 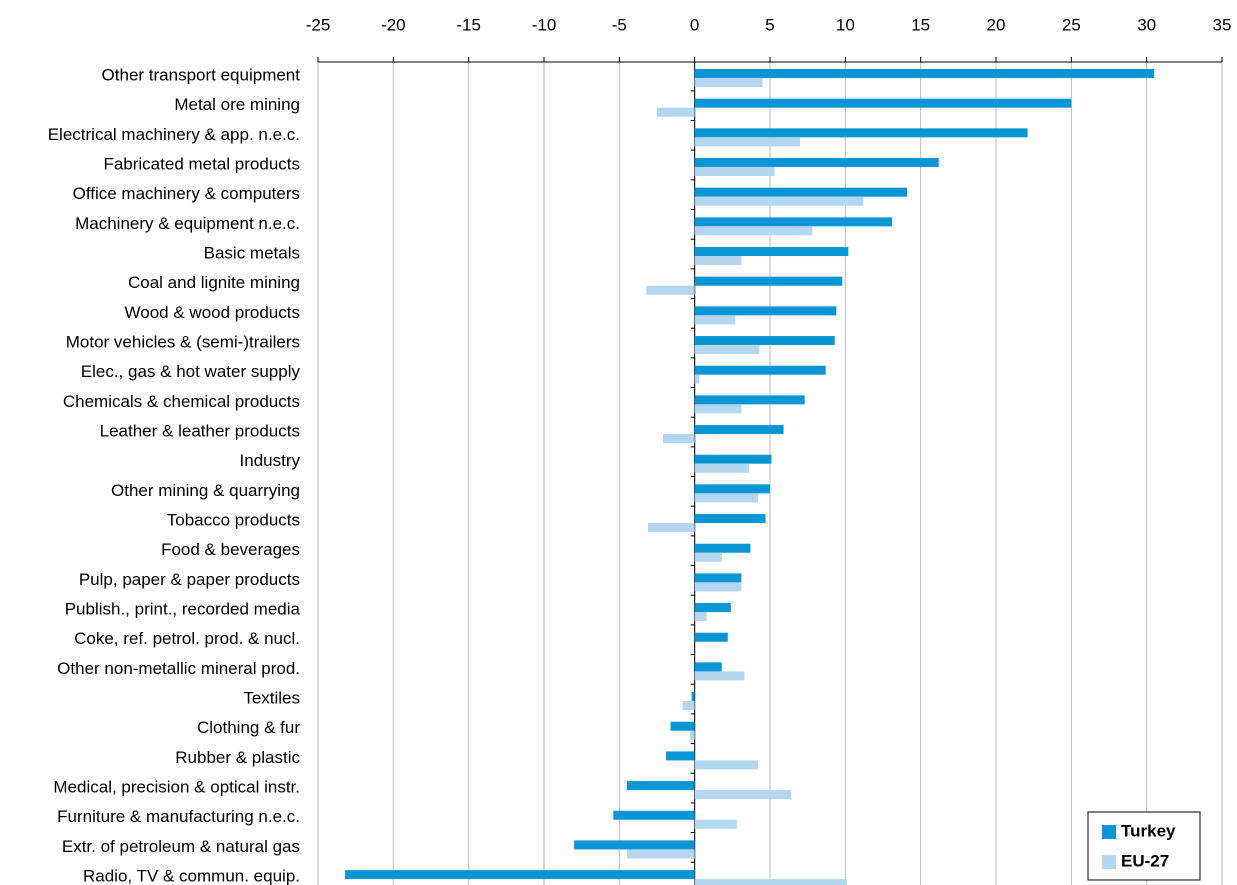 I want to click on category-label: Motor vehicles & (semi-)trailers, so click(x=183, y=342).